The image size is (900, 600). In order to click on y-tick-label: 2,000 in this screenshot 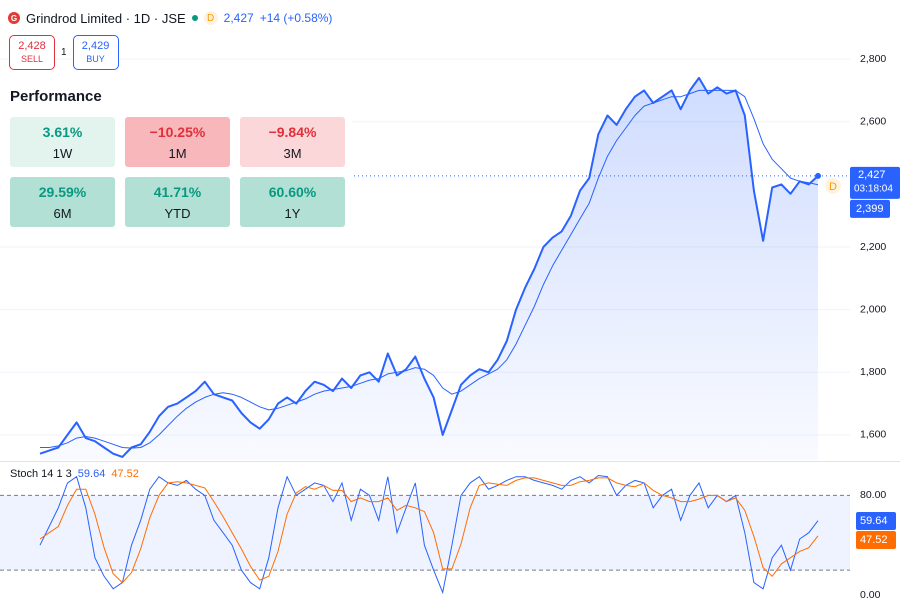, I will do `click(873, 309)`.